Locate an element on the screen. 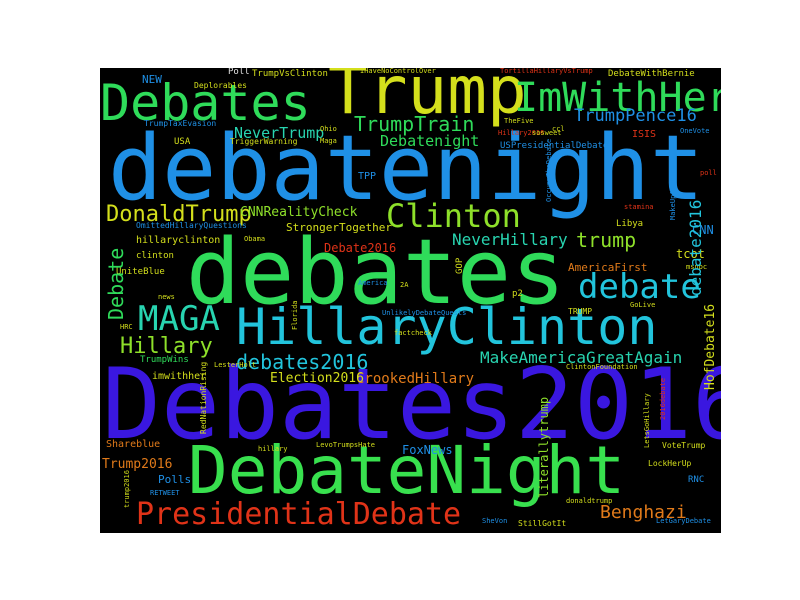 This screenshot has height=600, width=800. word-p2: p2 is located at coordinates (517, 294).